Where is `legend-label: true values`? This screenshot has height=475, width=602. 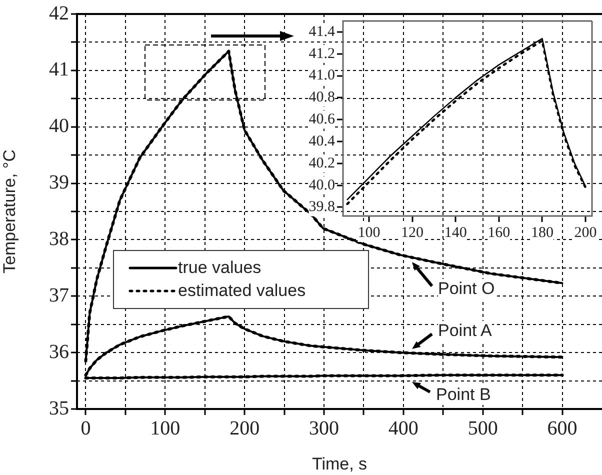 legend-label: true values is located at coordinates (220, 268).